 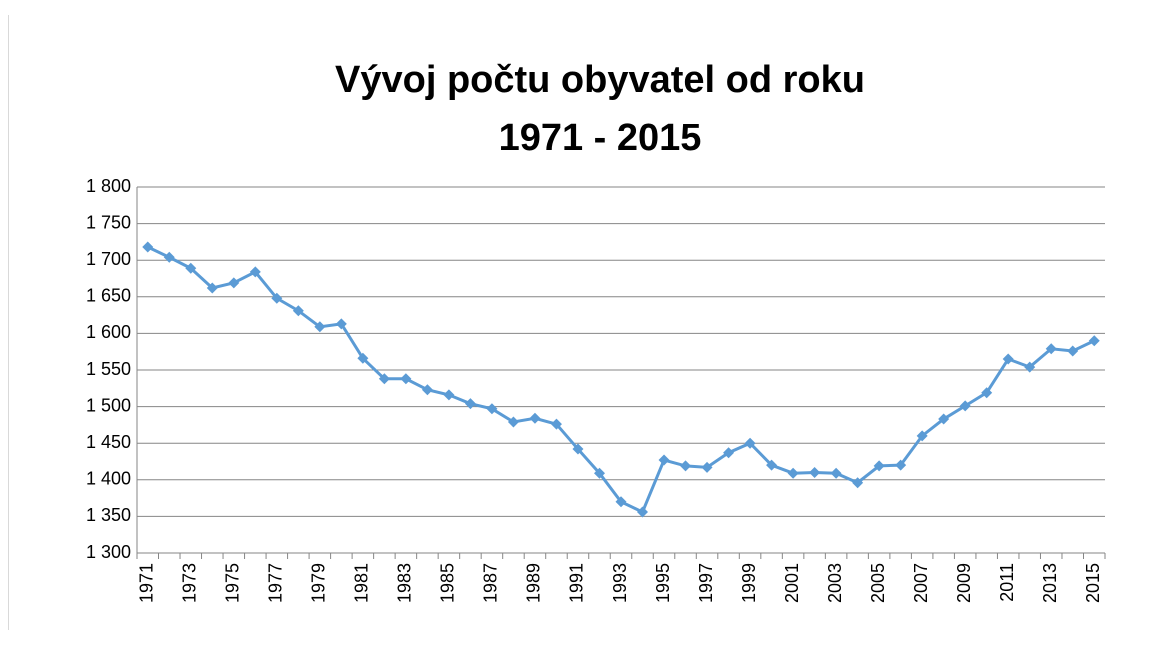 What do you see at coordinates (448, 583) in the screenshot?
I see `x-tick-label: 1985` at bounding box center [448, 583].